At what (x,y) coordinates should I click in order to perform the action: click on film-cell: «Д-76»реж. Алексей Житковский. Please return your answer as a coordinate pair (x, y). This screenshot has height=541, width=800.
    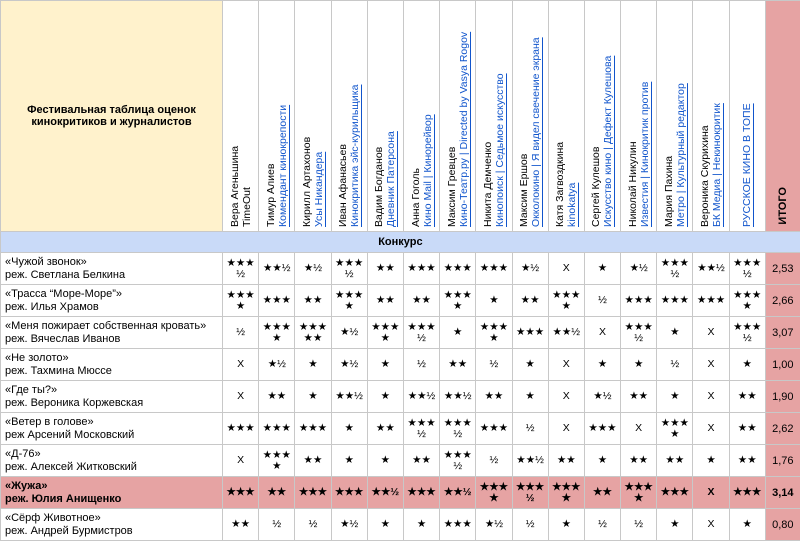
    Looking at the image, I should click on (112, 461).